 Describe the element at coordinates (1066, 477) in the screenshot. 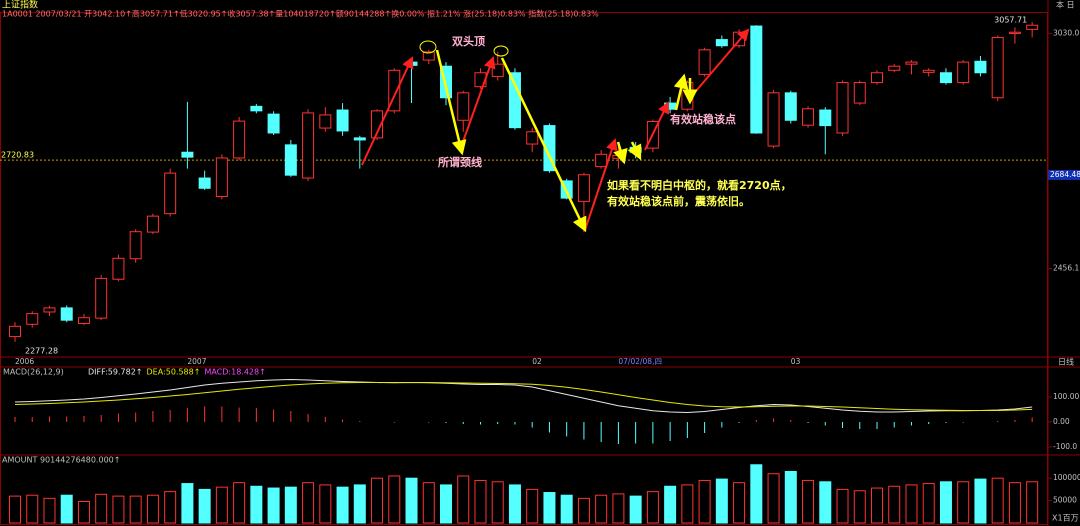

I see `y-tick-label: 100000` at that location.